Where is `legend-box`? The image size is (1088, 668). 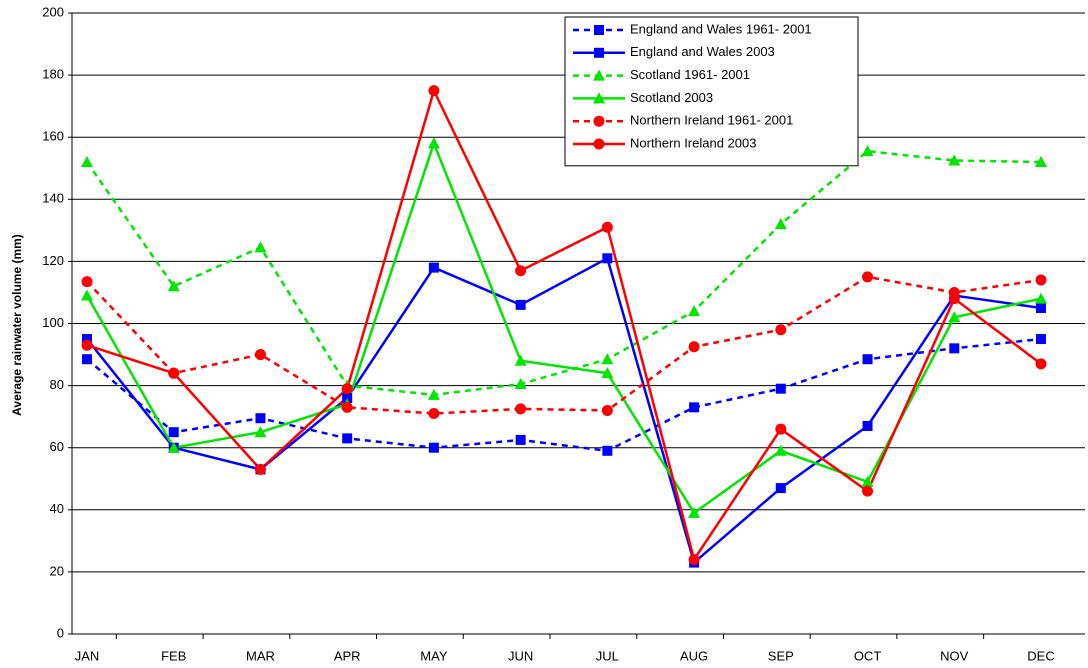
legend-box is located at coordinates (711, 91).